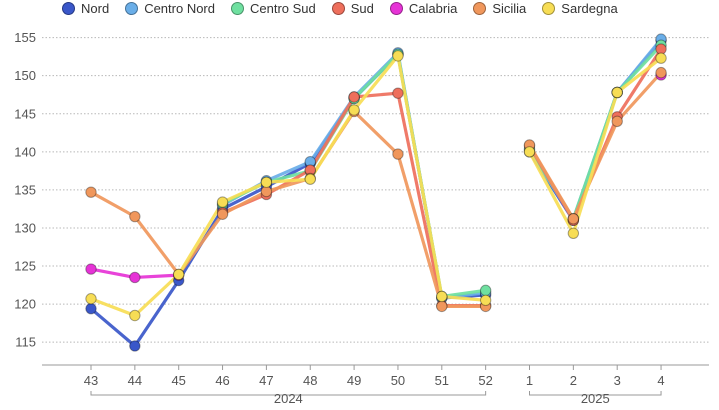 Image resolution: width=719 pixels, height=410 pixels. Describe the element at coordinates (660, 380) in the screenshot. I see `x-tick-label: 4` at that location.